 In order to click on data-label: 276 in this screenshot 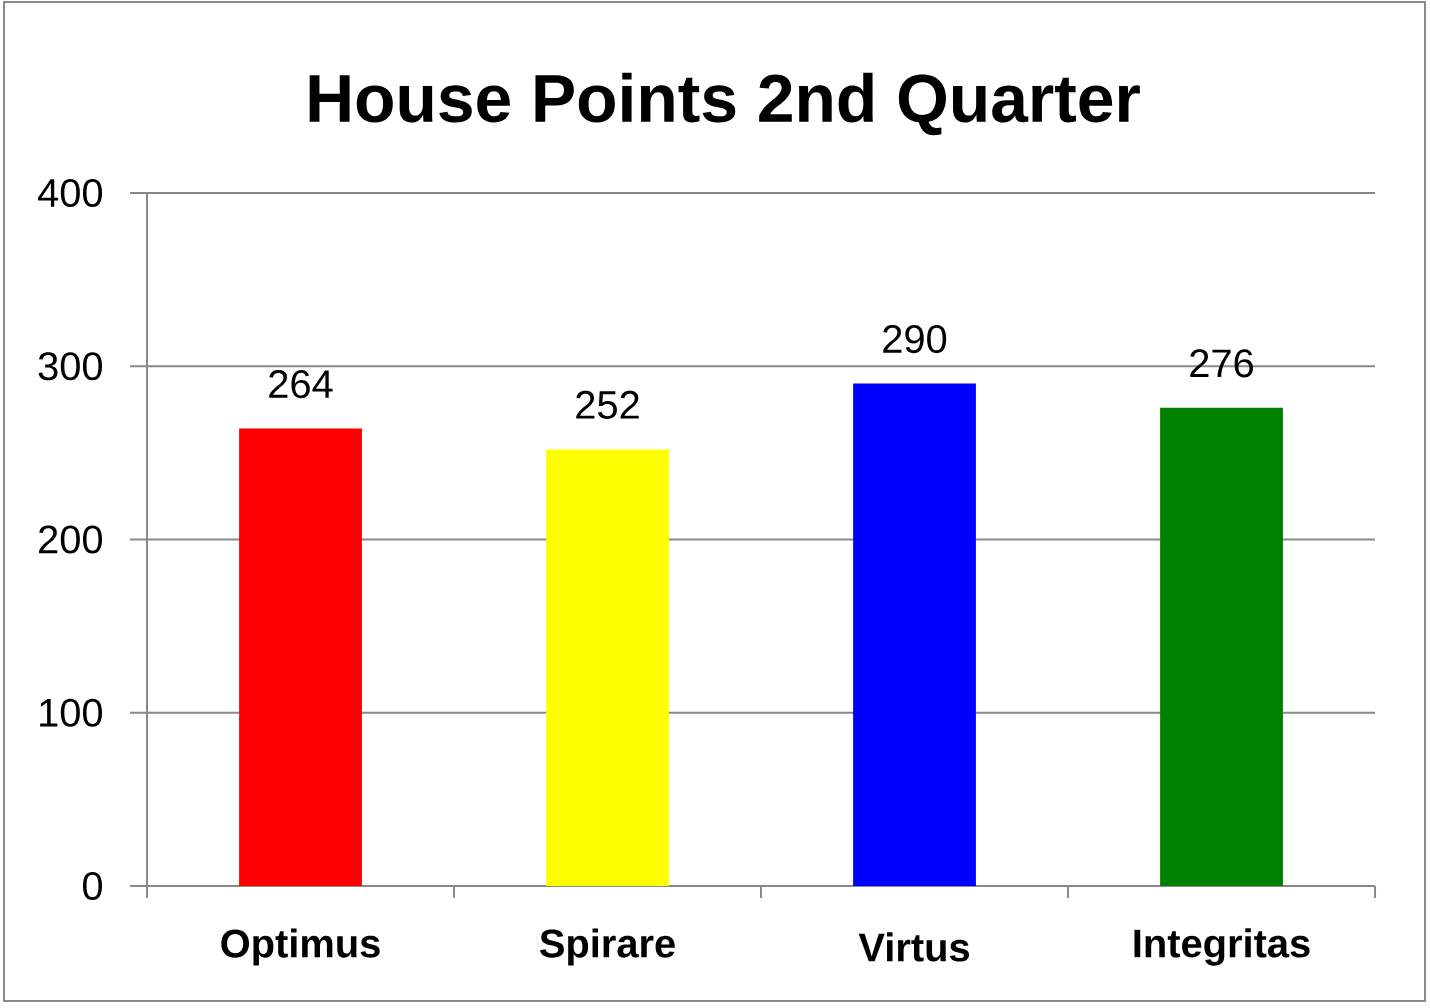, I will do `click(1221, 363)`.